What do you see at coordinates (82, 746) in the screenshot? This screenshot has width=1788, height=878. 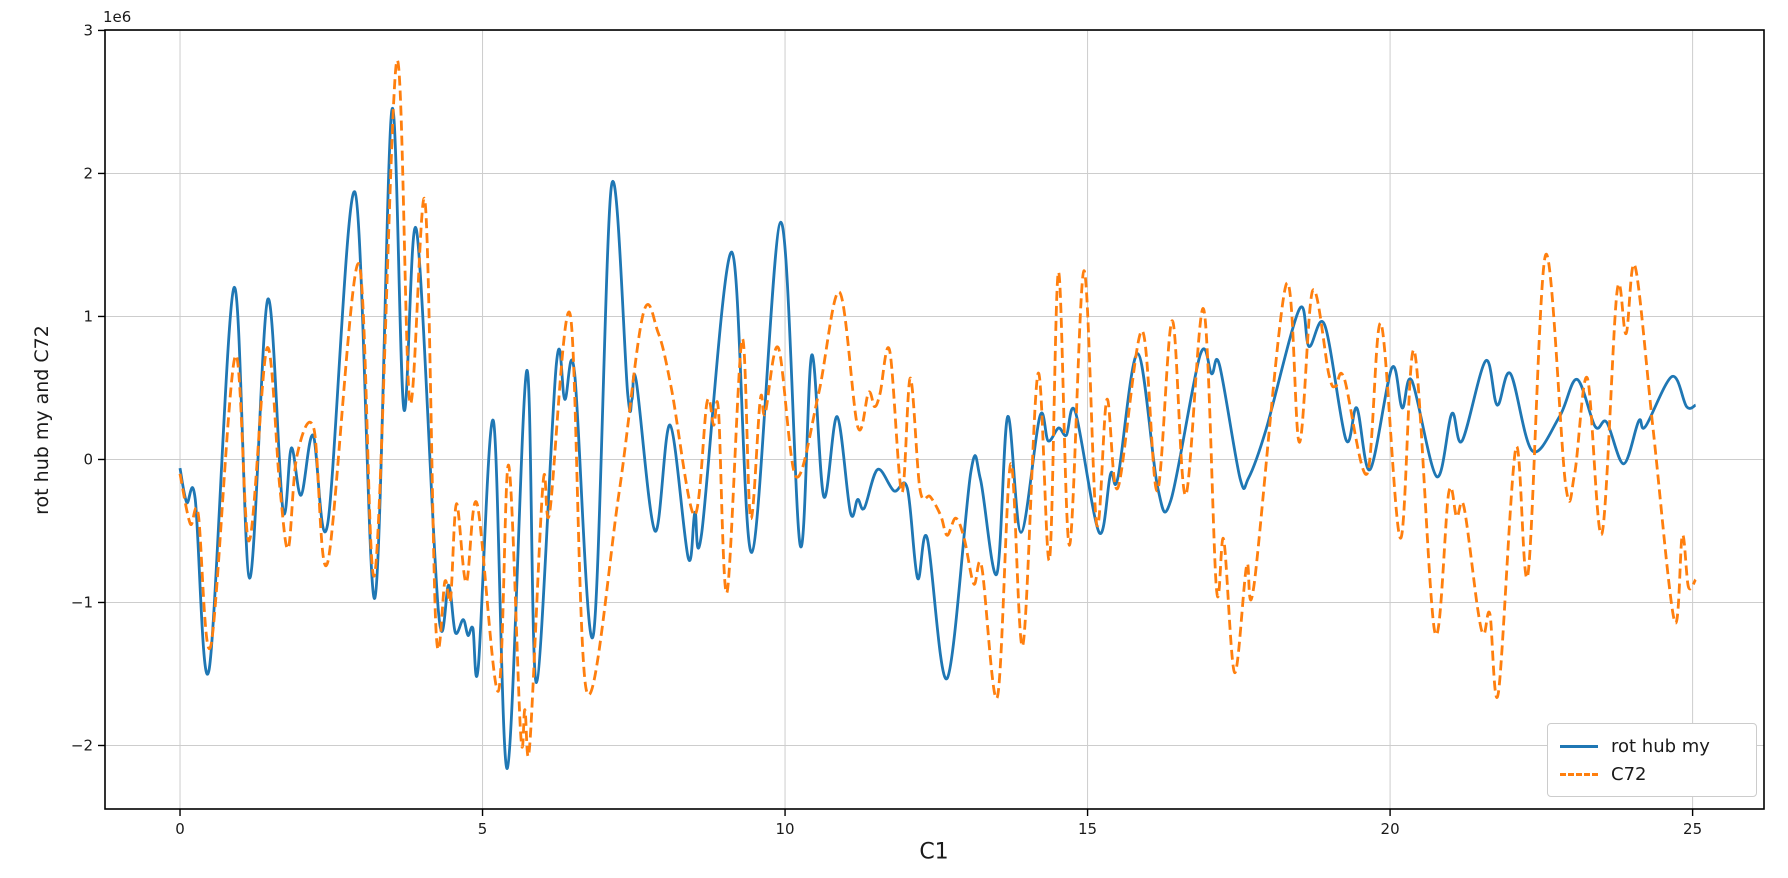 I see `y-tick-label: −2` at bounding box center [82, 746].